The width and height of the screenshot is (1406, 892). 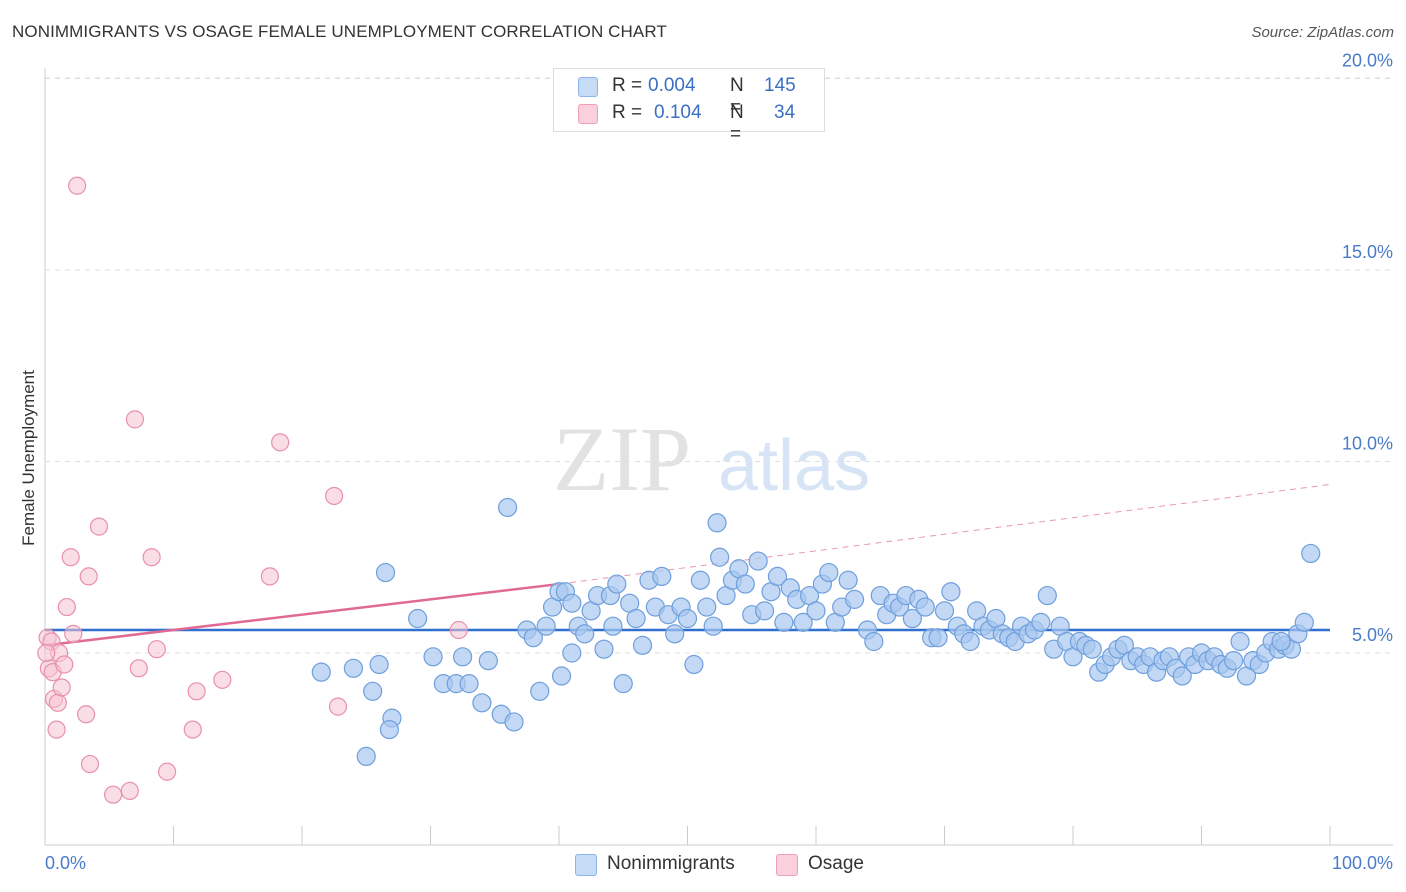 I want to click on legend-n-label: N =, so click(x=737, y=96).